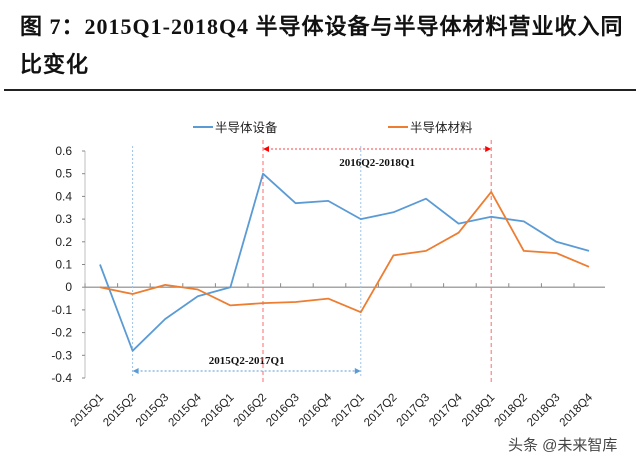 The image size is (640, 461). What do you see at coordinates (246, 127) in the screenshot?
I see `legend-label: 半导体设备` at bounding box center [246, 127].